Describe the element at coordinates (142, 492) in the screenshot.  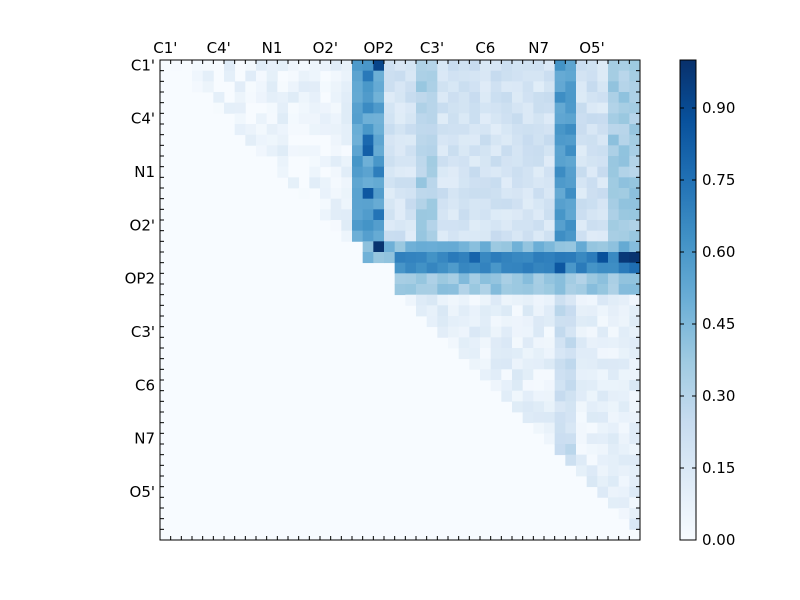
I see `y-tick-label: O5'` at that location.